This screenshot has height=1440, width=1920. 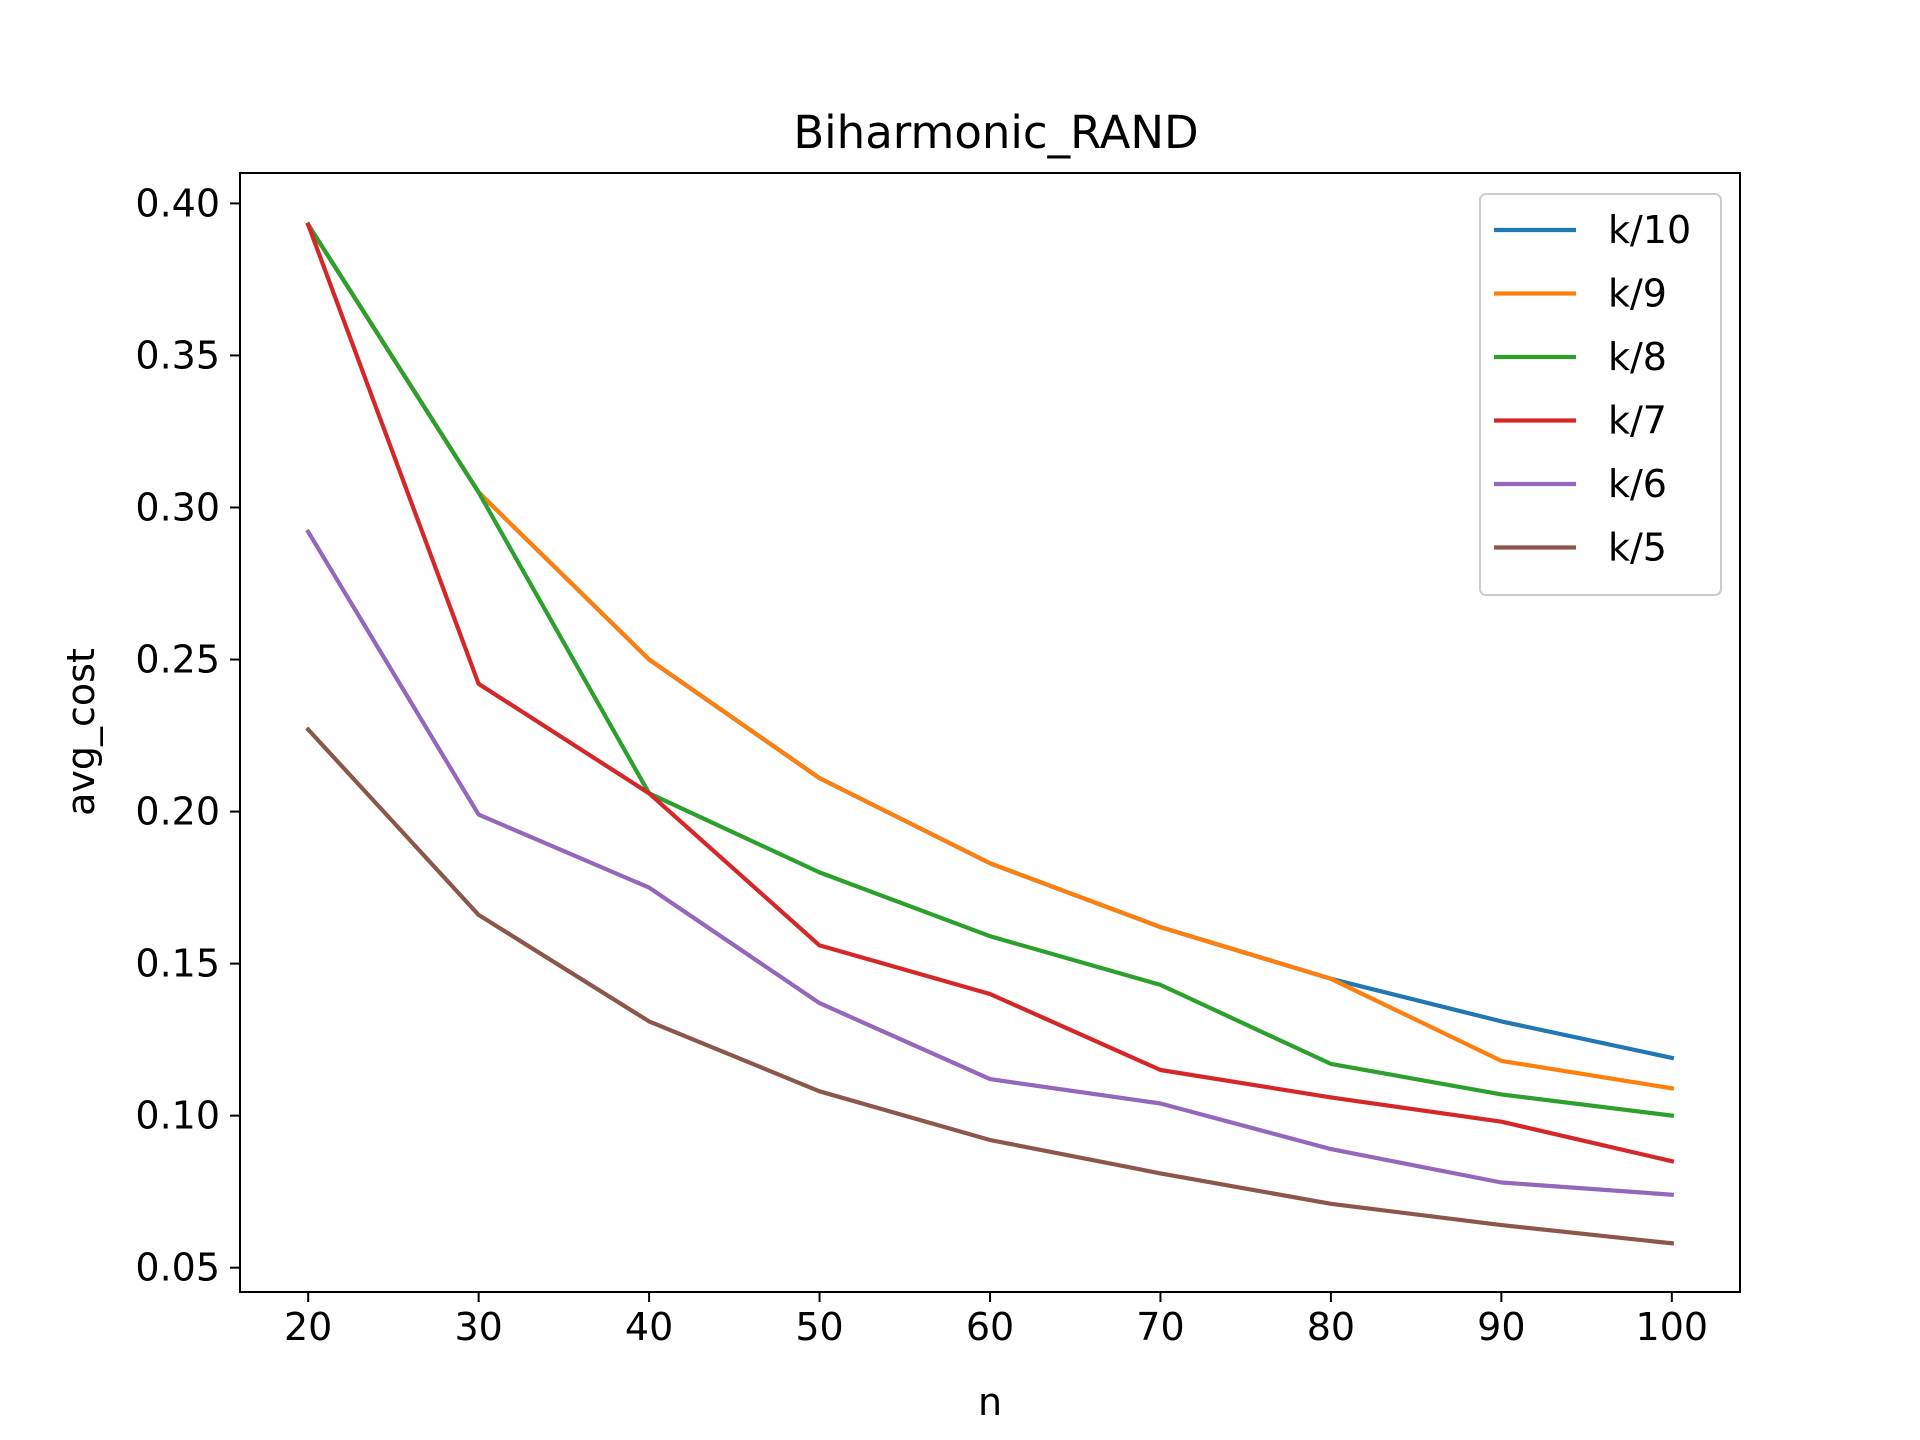 What do you see at coordinates (177, 203) in the screenshot?
I see `y-tick-label: 0.40` at bounding box center [177, 203].